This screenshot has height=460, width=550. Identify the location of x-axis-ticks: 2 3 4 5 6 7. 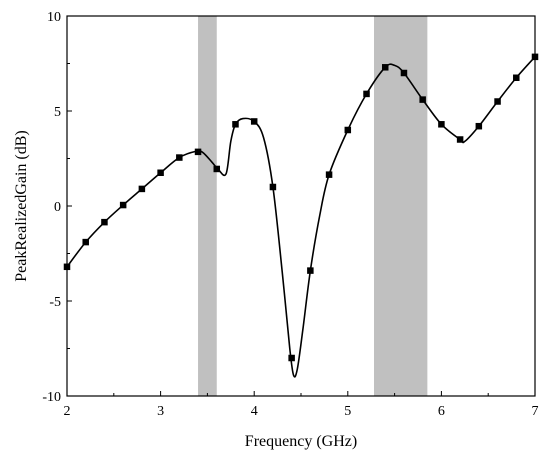
(301, 405).